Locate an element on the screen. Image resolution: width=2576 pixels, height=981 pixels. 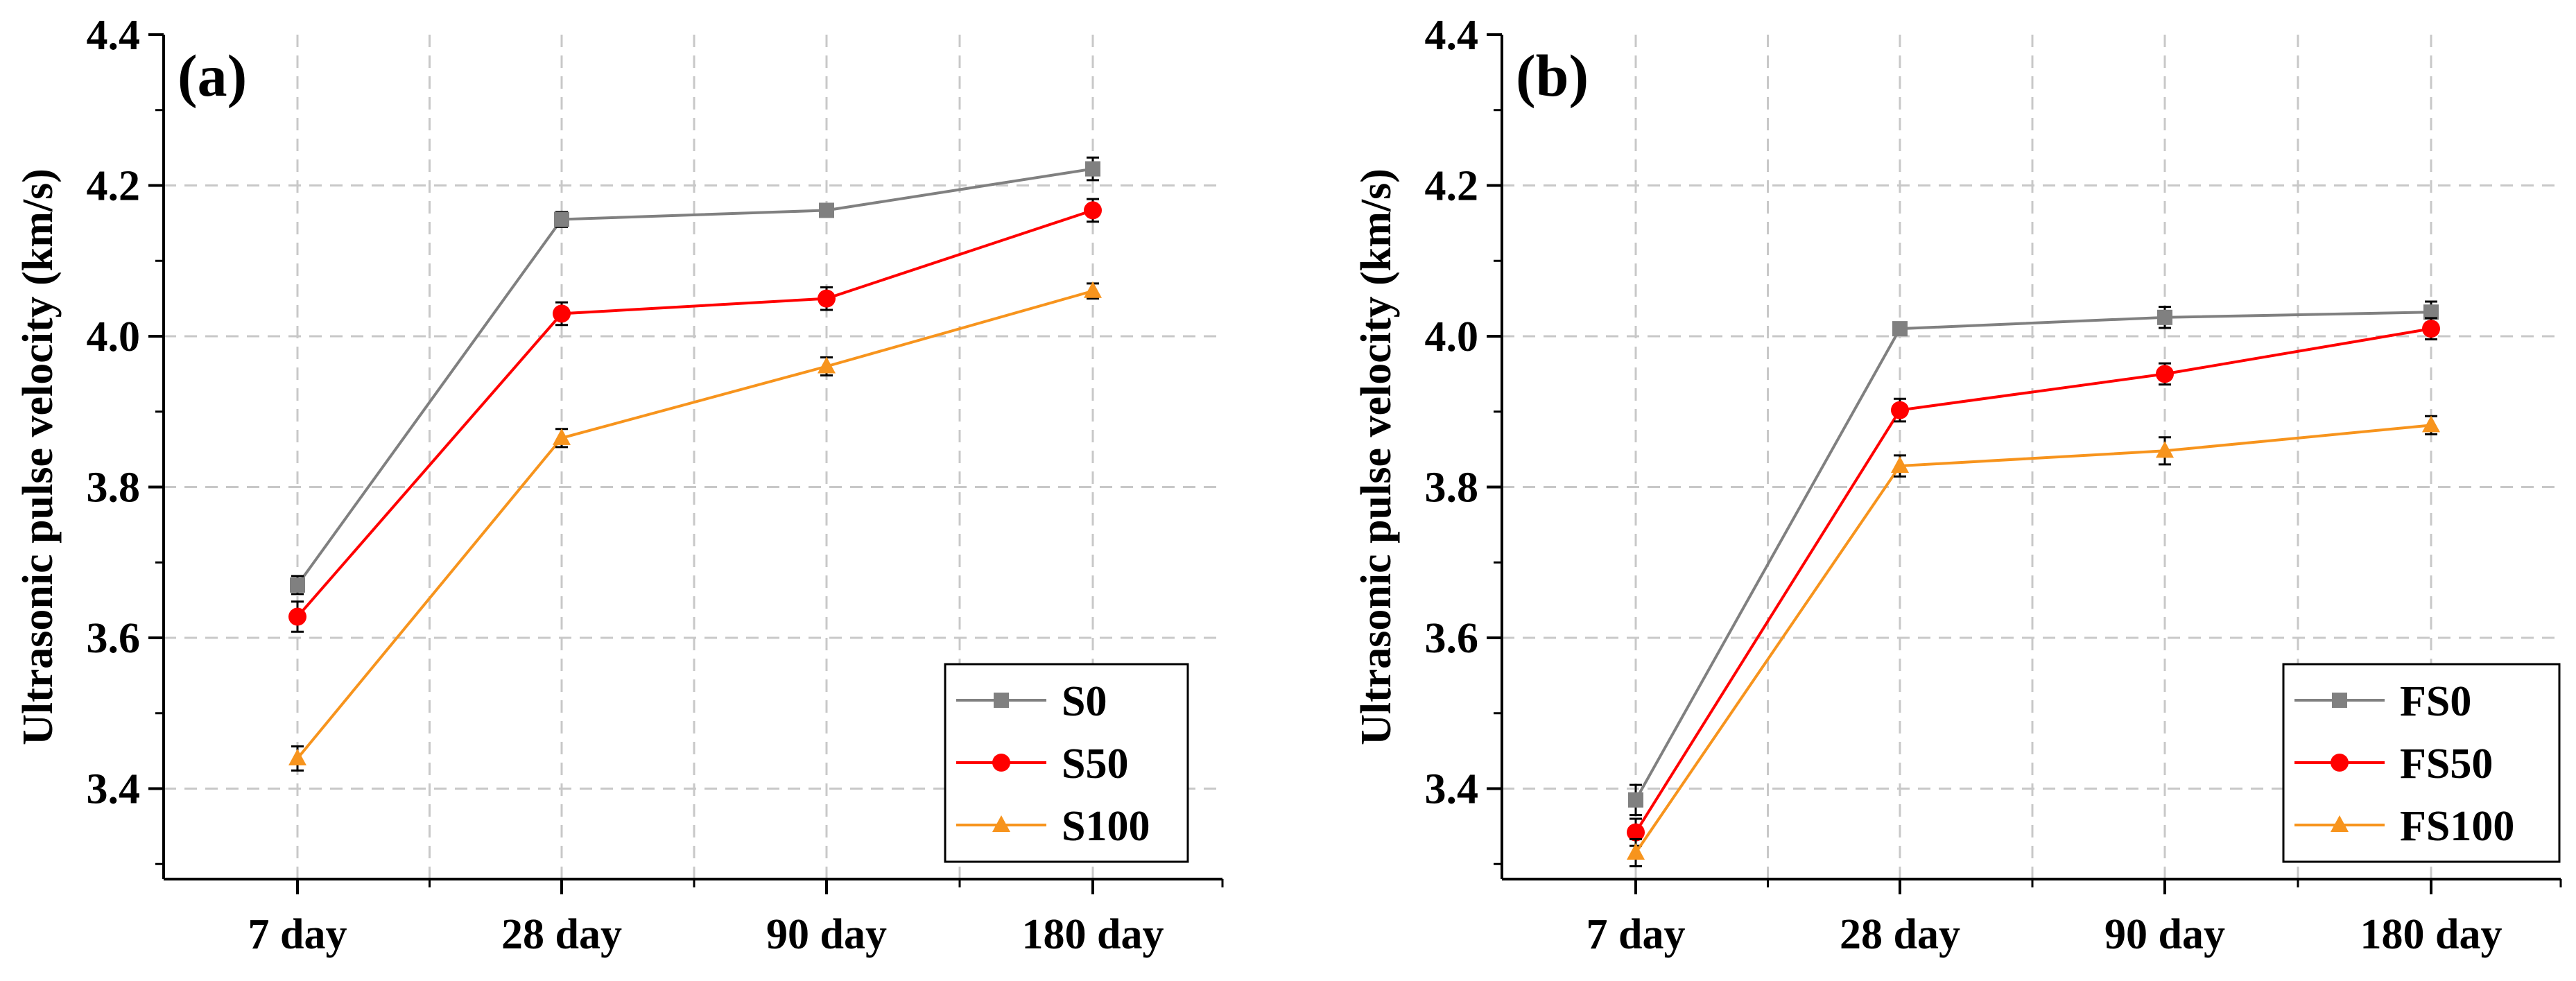
legend-label-S50: S50 is located at coordinates (1095, 764).